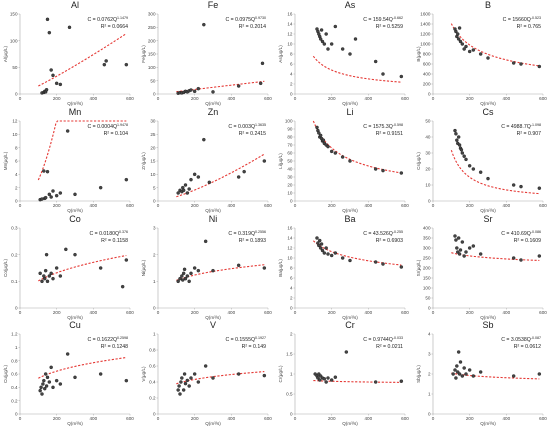 Image resolution: width=550 pixels, height=427 pixels. What do you see at coordinates (15, 67) in the screenshot?
I see `y-tick-label: 50` at bounding box center [15, 67].